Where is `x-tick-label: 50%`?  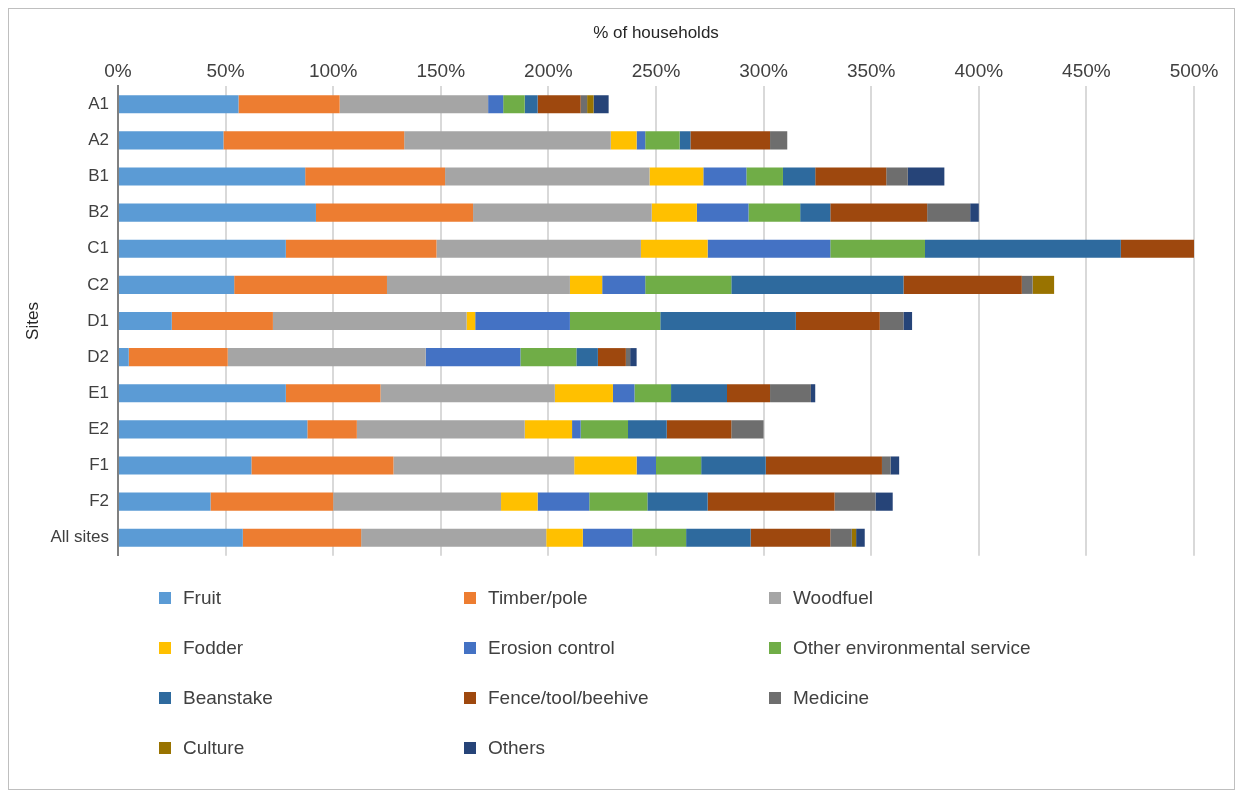
x-tick-label: 50% is located at coordinates (225, 71).